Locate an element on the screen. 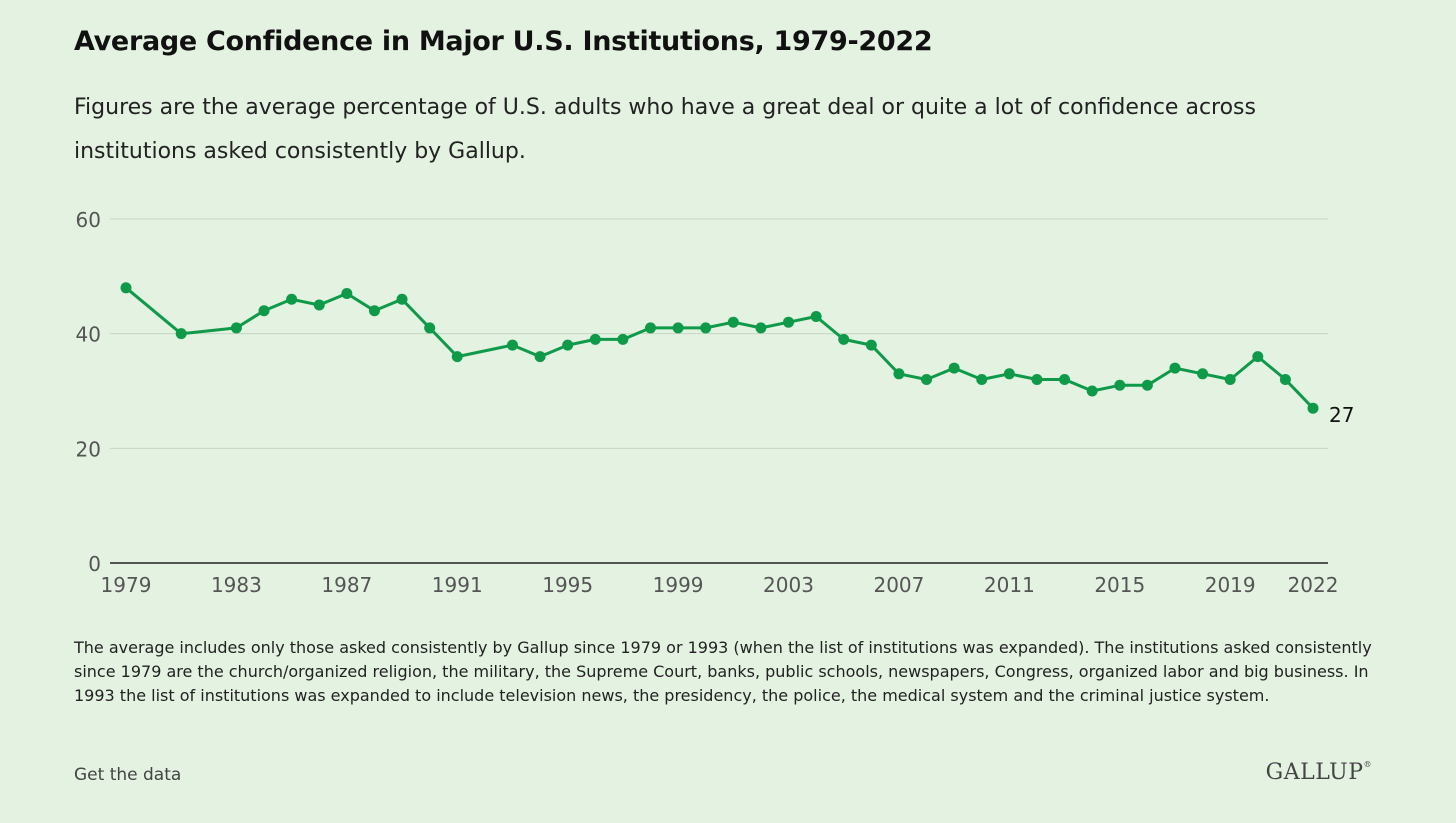 The width and height of the screenshot is (1456, 823). logo-text: GALLUP is located at coordinates (1314, 772).